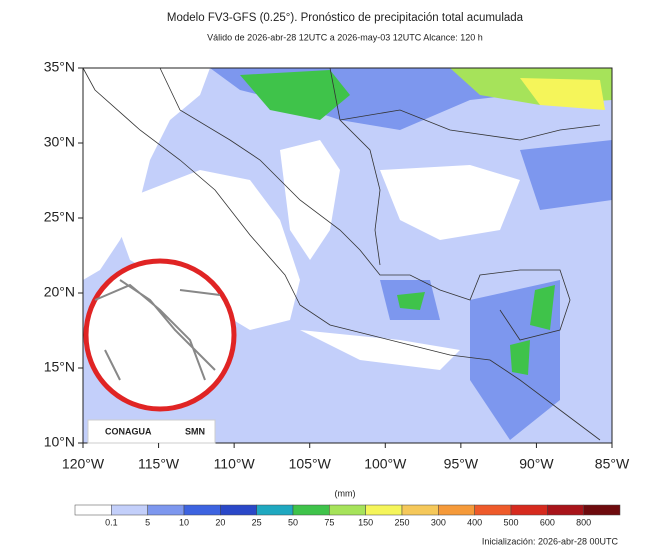  What do you see at coordinates (220, 522) in the screenshot?
I see `level-label: 20` at bounding box center [220, 522].